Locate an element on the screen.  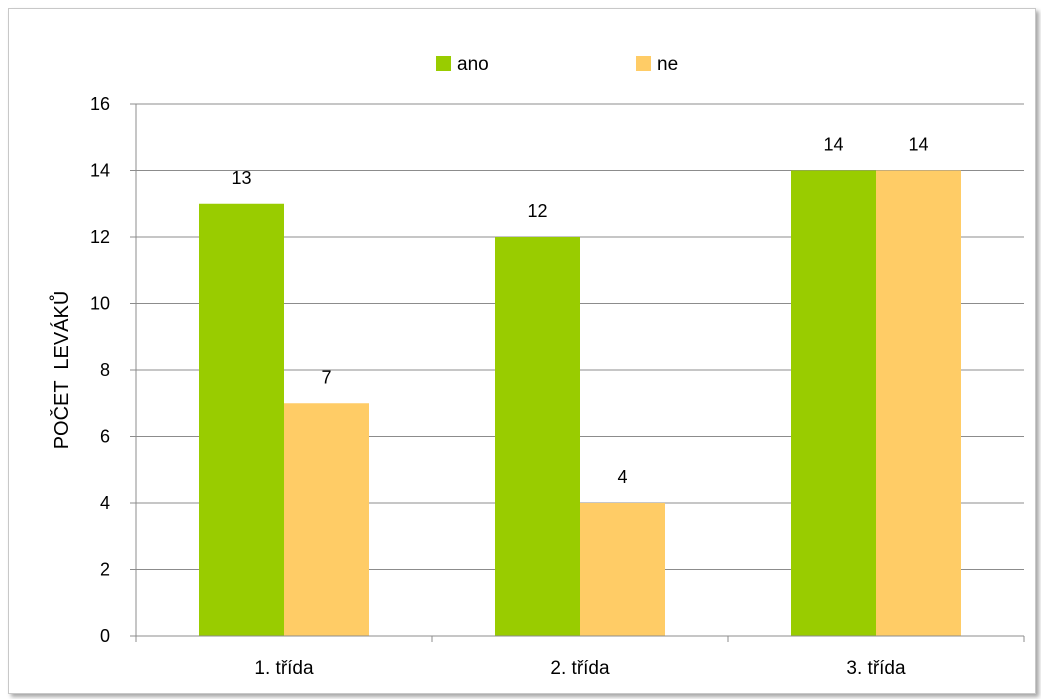
y-tick-label: 12 is located at coordinates (100, 237).